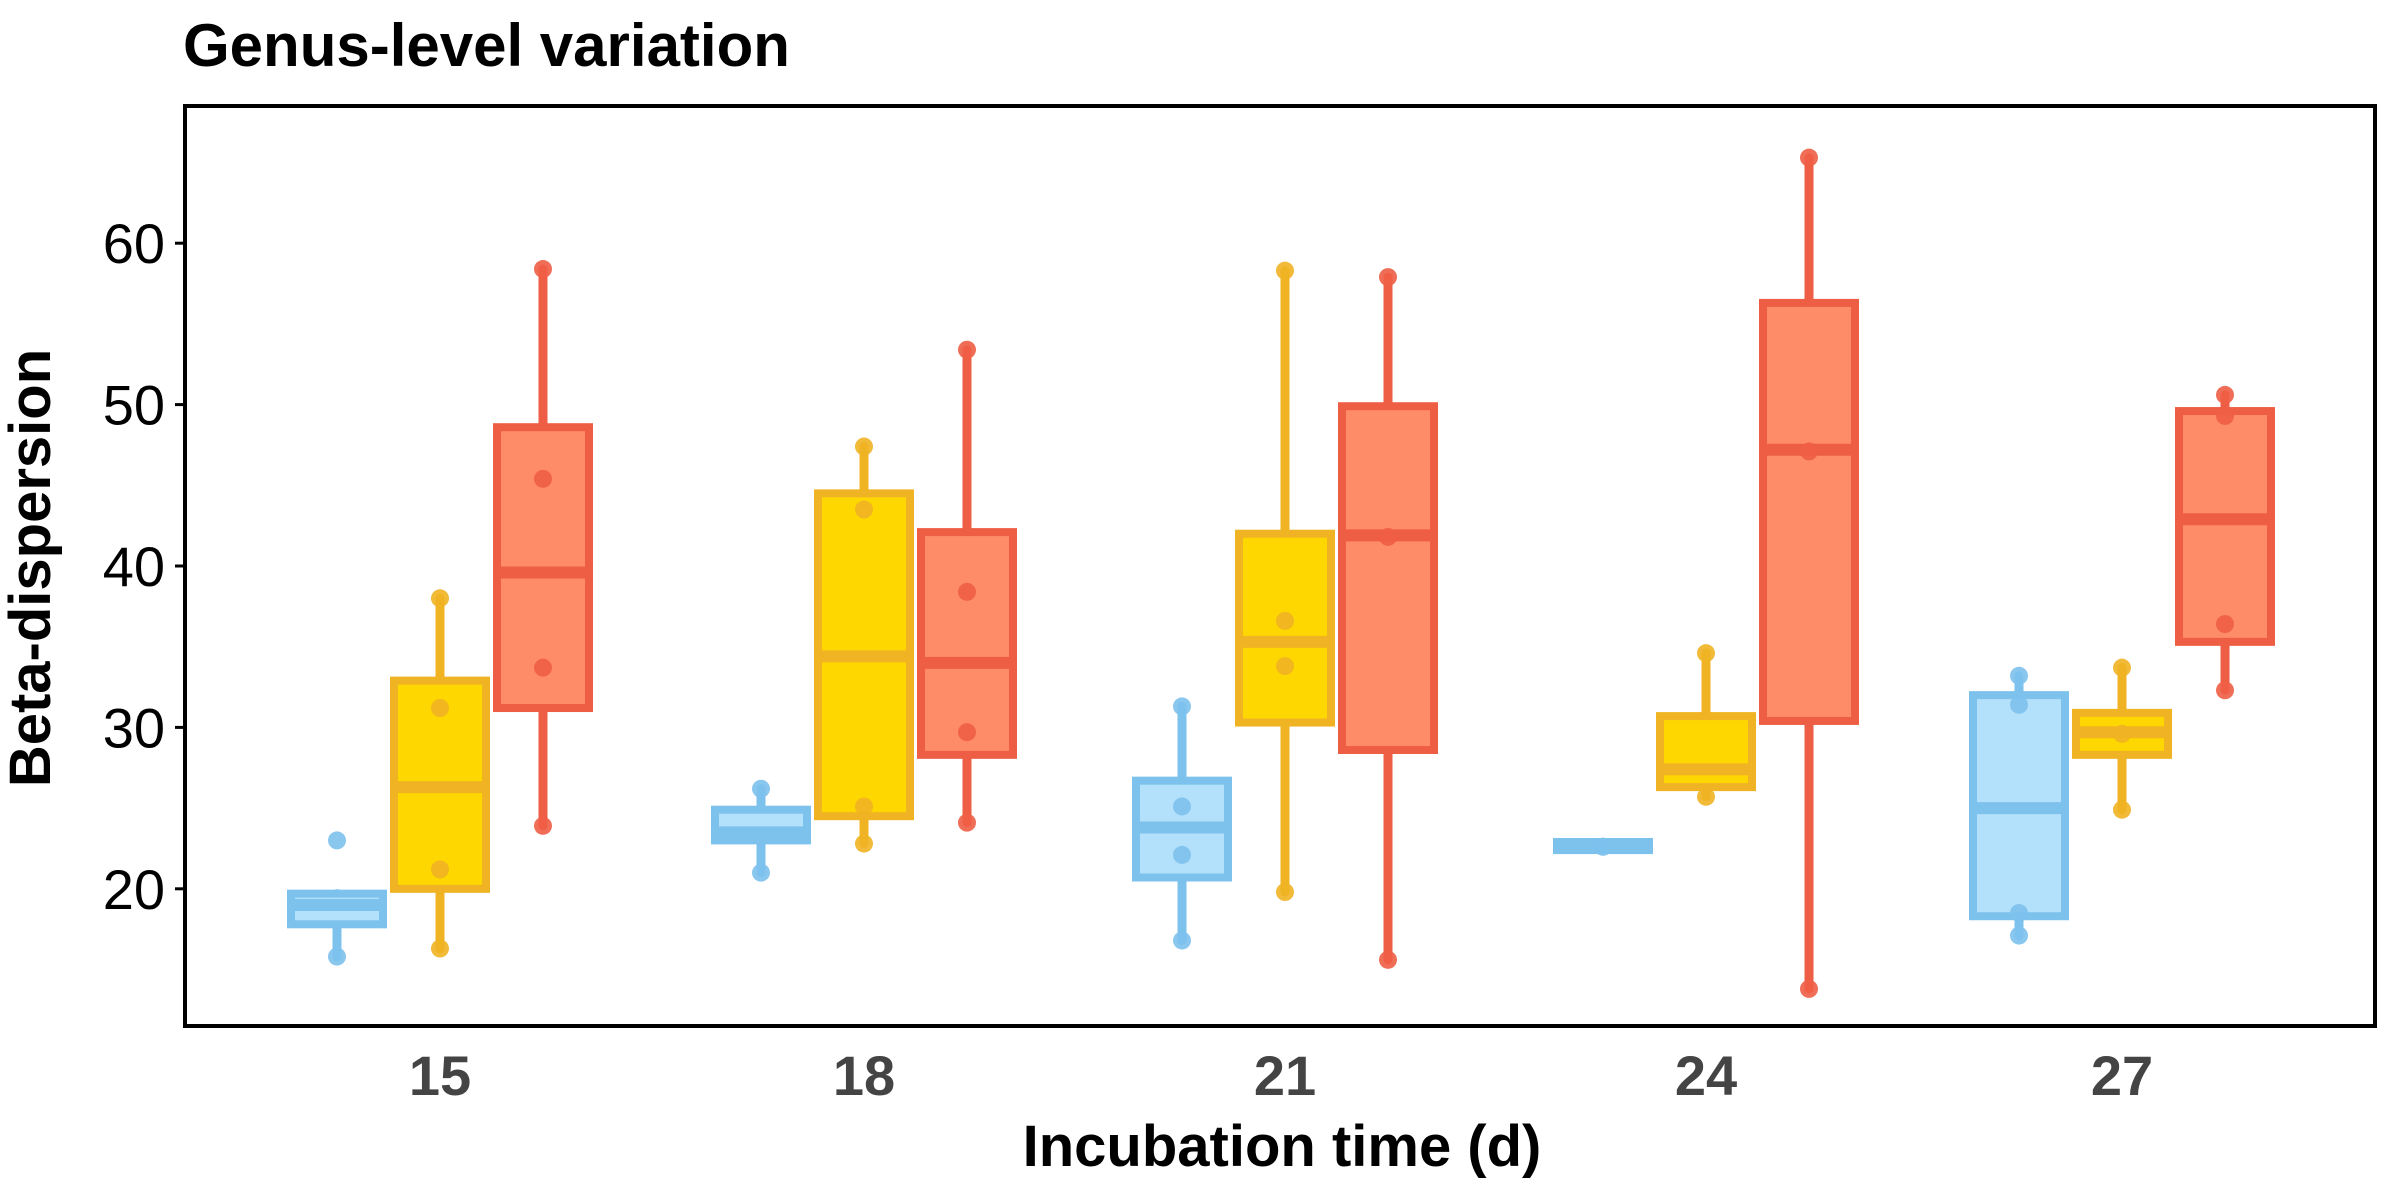  What do you see at coordinates (486, 45) in the screenshot?
I see `chart-title: Genus-level variation` at bounding box center [486, 45].